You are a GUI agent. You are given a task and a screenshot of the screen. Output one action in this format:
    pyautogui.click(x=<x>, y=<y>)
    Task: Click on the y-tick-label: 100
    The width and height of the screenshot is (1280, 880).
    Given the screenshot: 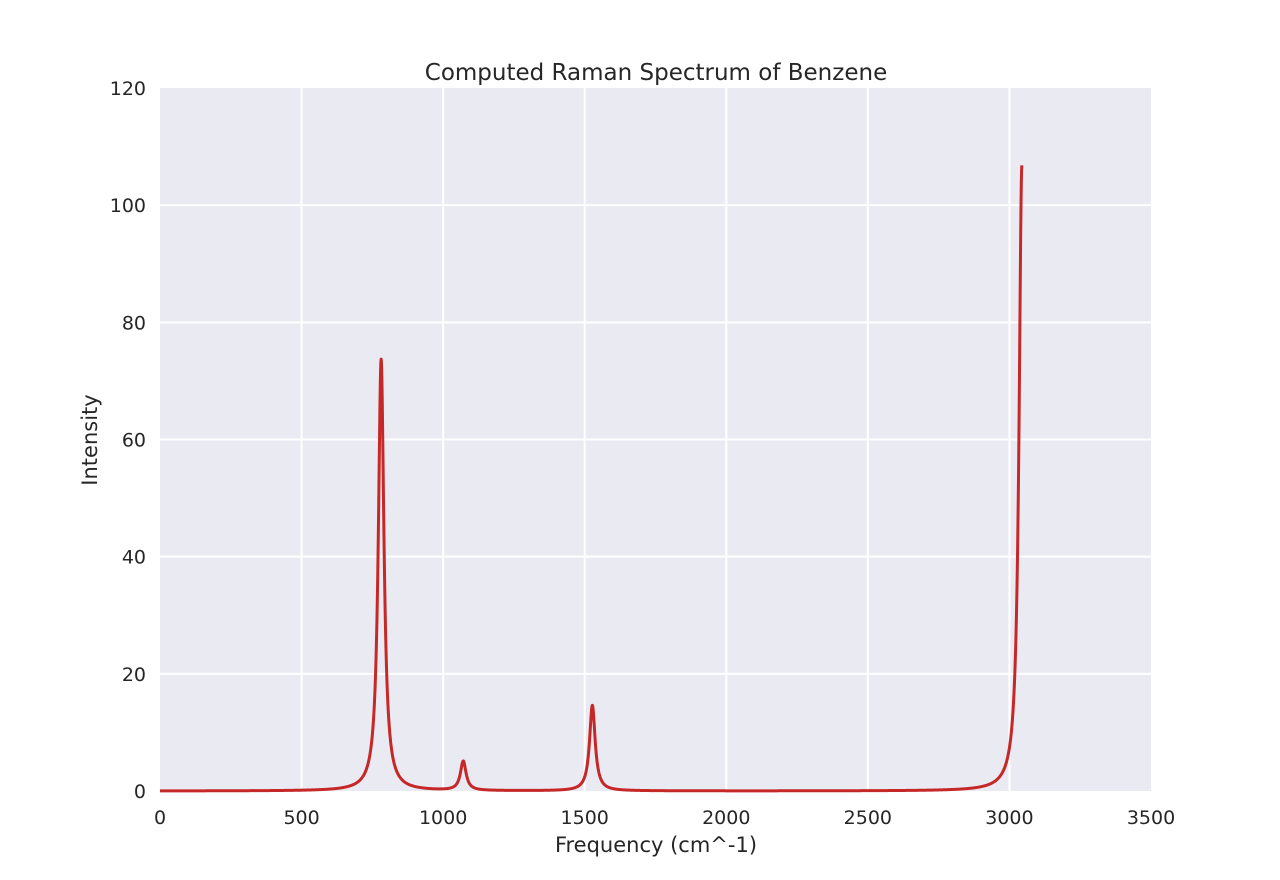 What is the action you would take?
    pyautogui.click(x=128, y=206)
    